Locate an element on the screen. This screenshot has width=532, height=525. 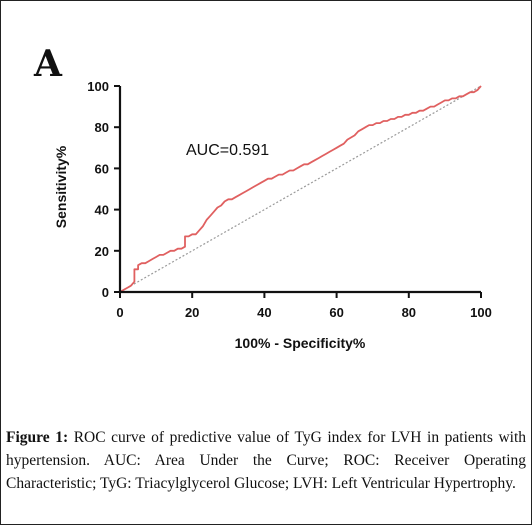
y-tick-label: 80 is located at coordinates (102, 127).